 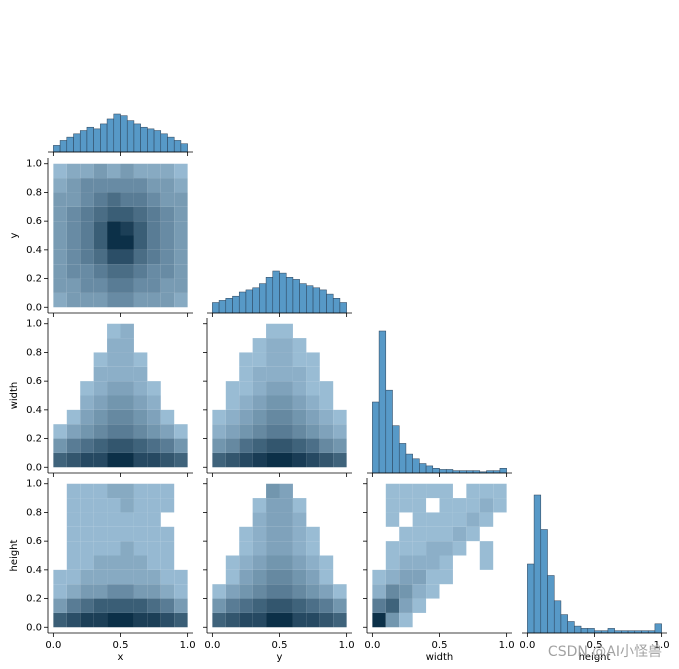 What do you see at coordinates (34, 627) in the screenshot?
I see `y-tick-label: 0.0` at bounding box center [34, 627].